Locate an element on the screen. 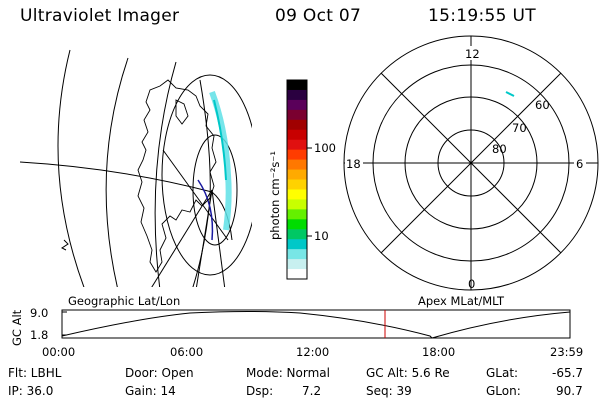 Image resolution: width=600 pixels, height=400 pixels. colorbar-label: photon cm⁻²s⁻¹ is located at coordinates (275, 195).